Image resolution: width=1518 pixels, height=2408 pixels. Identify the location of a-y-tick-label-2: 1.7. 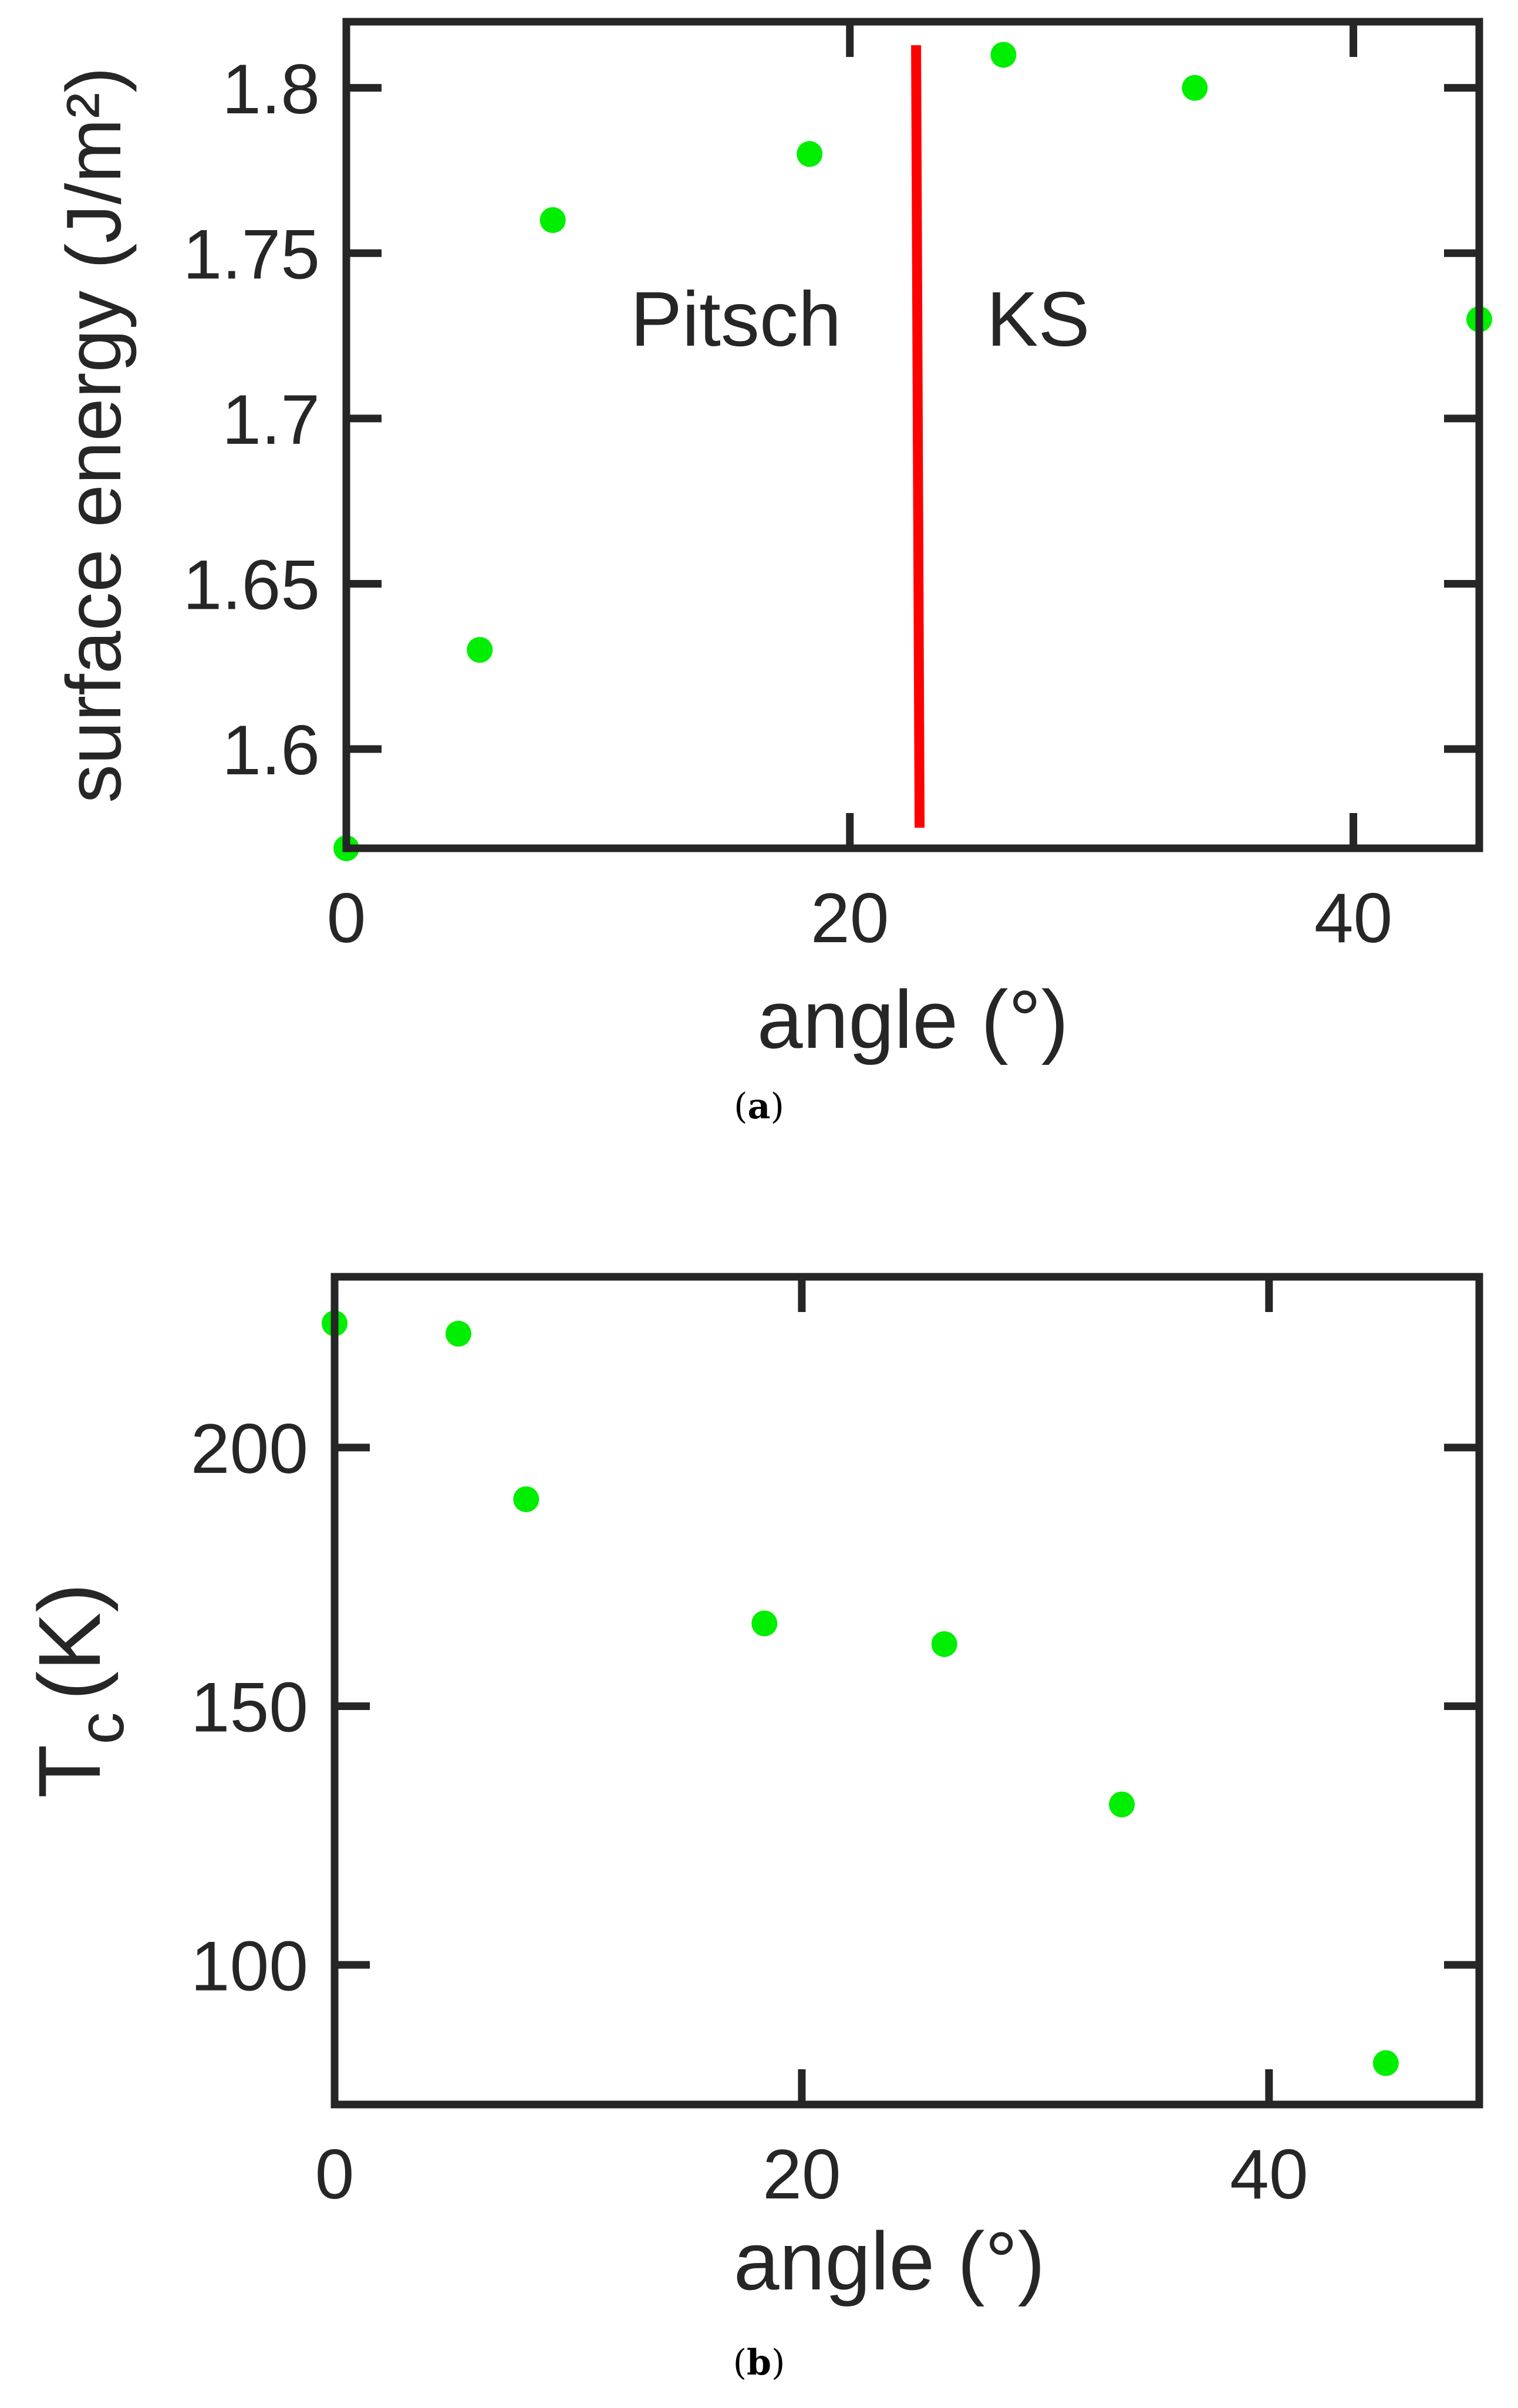
(271, 419).